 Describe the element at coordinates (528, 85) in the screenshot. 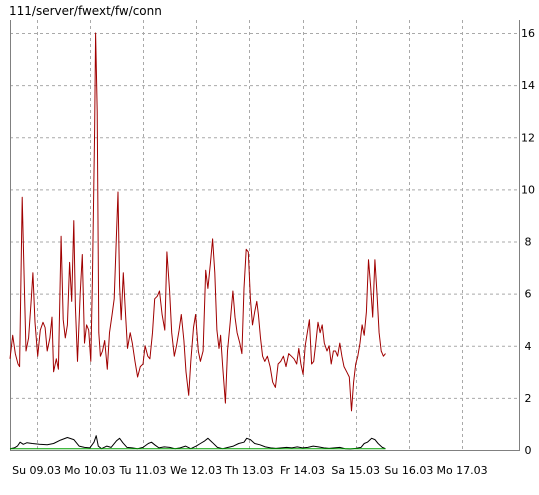

I see `y-tick-label: 14` at that location.